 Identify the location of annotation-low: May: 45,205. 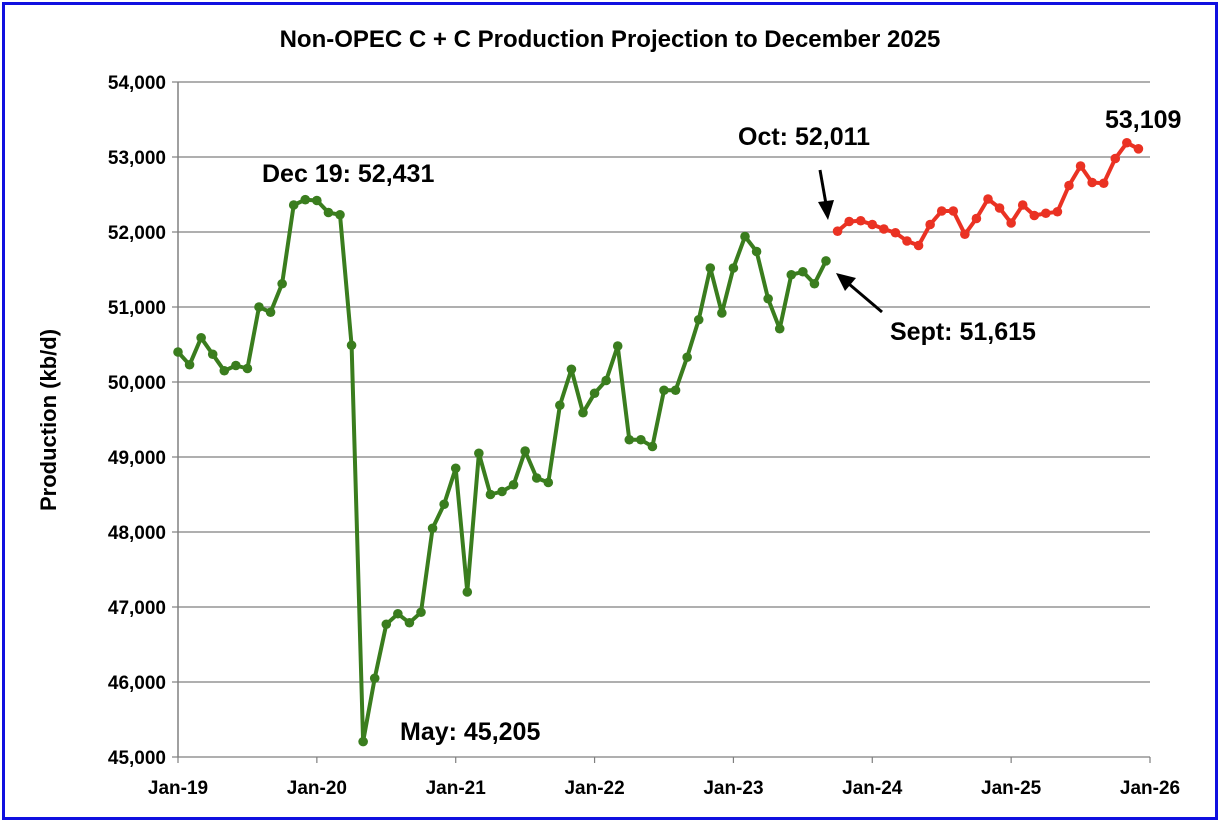
(470, 732).